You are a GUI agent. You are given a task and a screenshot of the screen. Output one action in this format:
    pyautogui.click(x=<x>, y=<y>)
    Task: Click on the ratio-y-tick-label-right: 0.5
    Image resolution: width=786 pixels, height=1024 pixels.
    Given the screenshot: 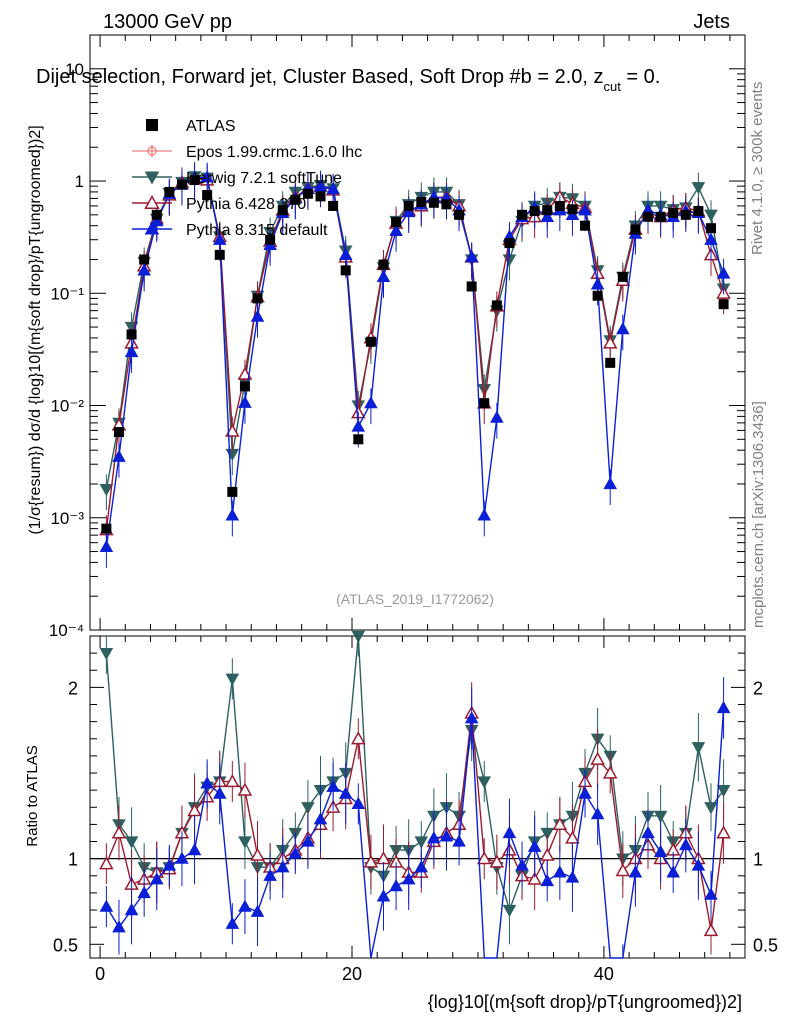 What is the action you would take?
    pyautogui.click(x=765, y=945)
    